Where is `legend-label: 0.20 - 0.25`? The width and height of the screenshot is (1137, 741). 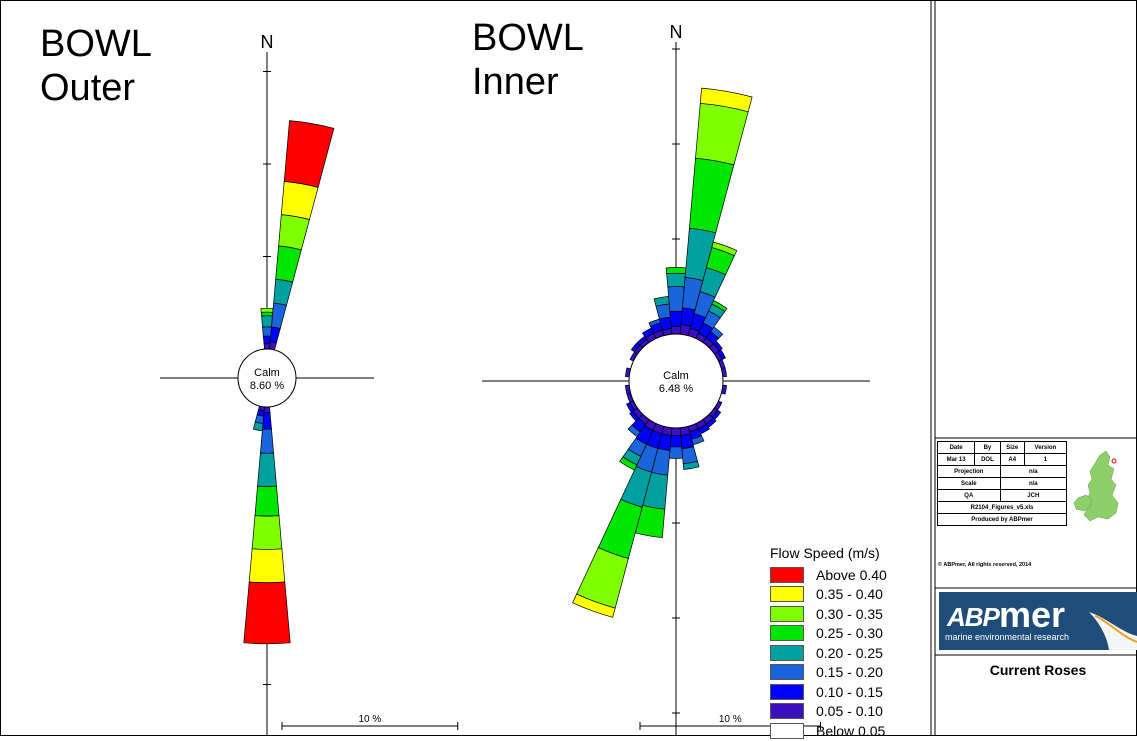 legend-label: 0.20 - 0.25 is located at coordinates (849, 652).